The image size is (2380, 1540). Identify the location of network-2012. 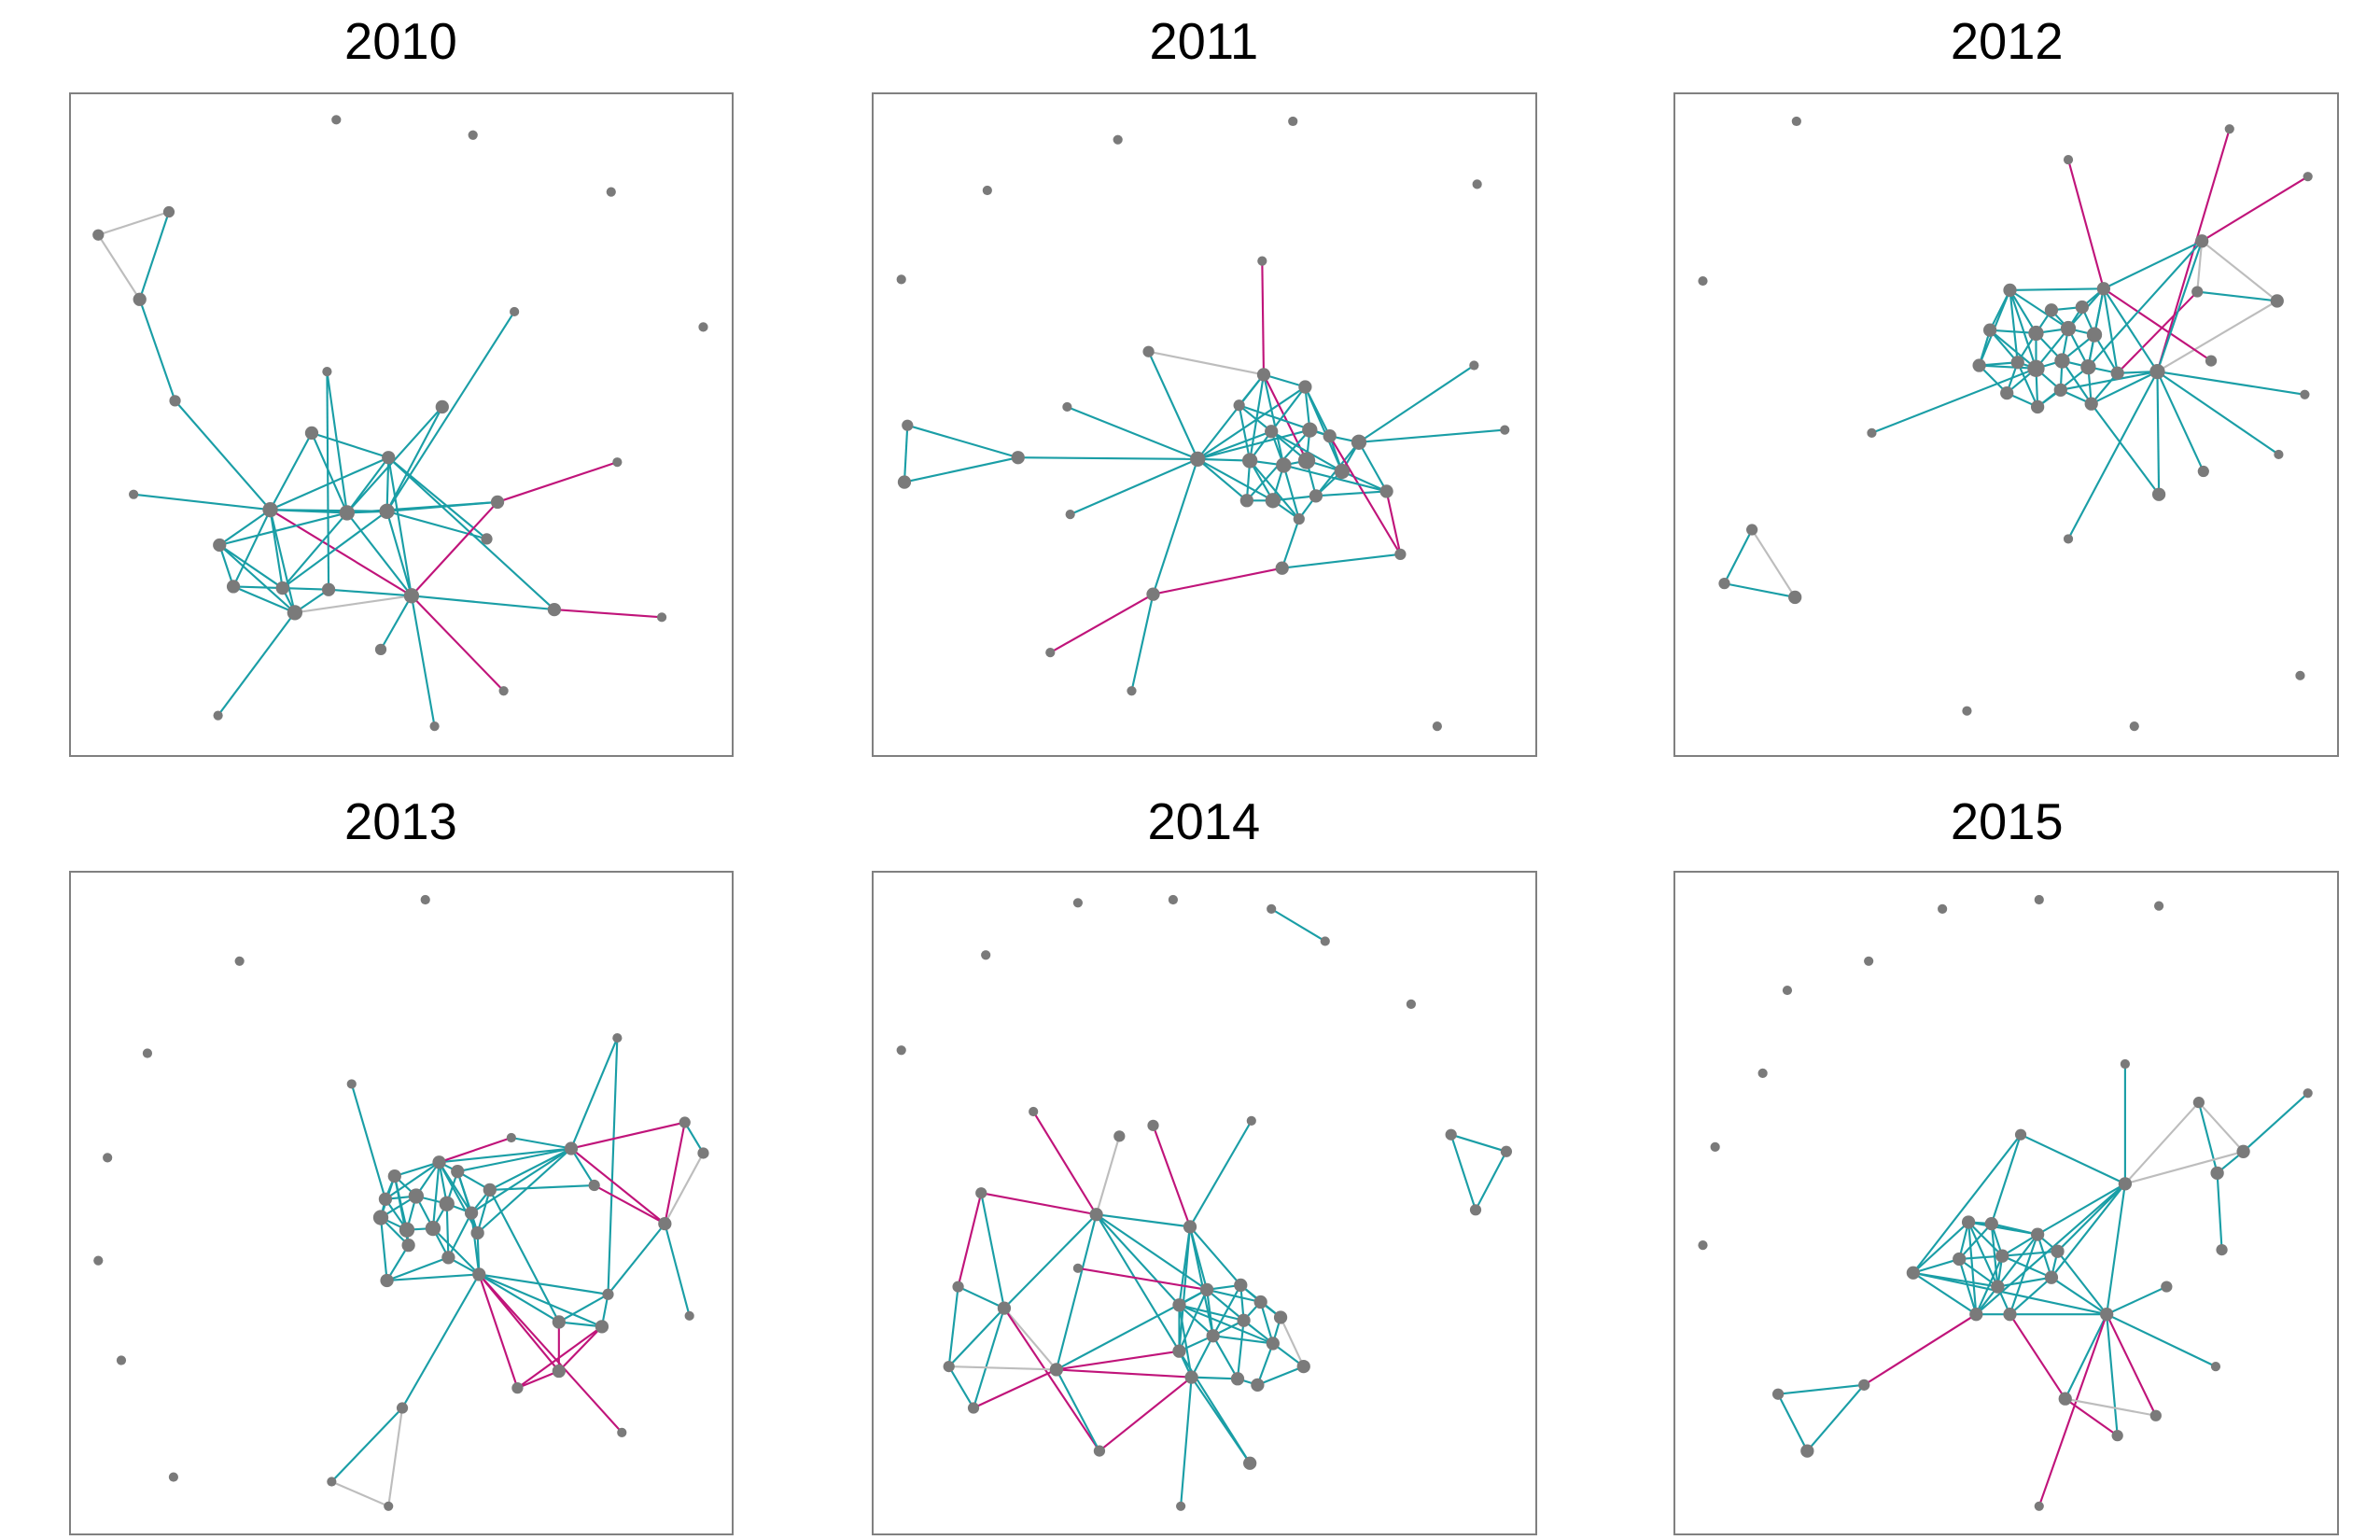
(2005, 424).